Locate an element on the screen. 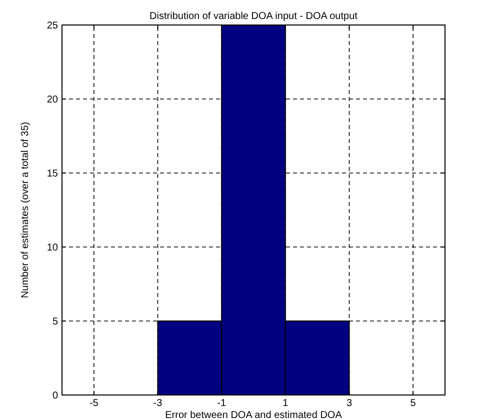  y-tick-label: 25 is located at coordinates (52, 26).